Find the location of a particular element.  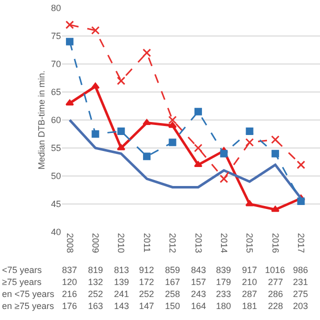

text: 843 is located at coordinates (198, 270).